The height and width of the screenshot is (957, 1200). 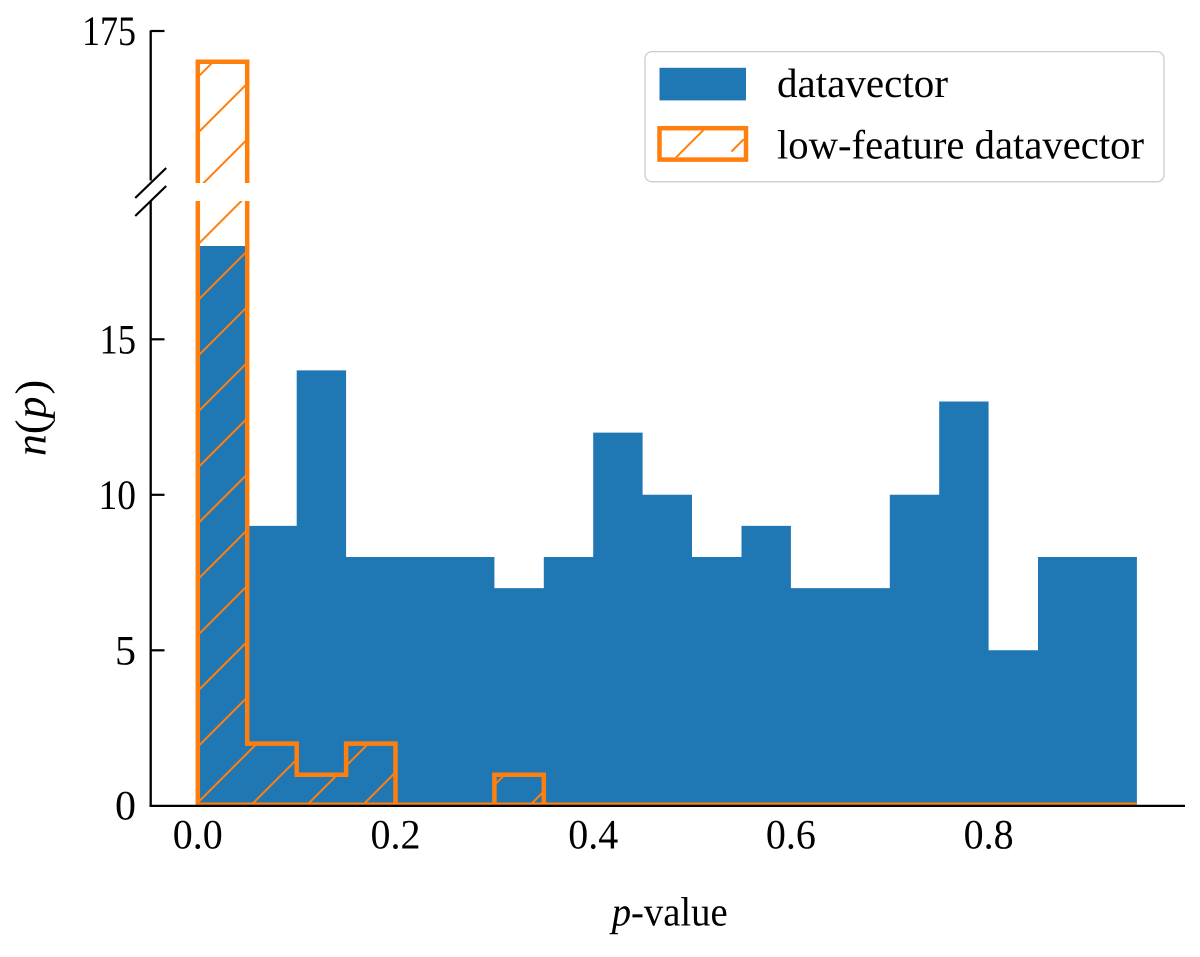 What do you see at coordinates (118, 340) in the screenshot?
I see `svg-text: 15` at bounding box center [118, 340].